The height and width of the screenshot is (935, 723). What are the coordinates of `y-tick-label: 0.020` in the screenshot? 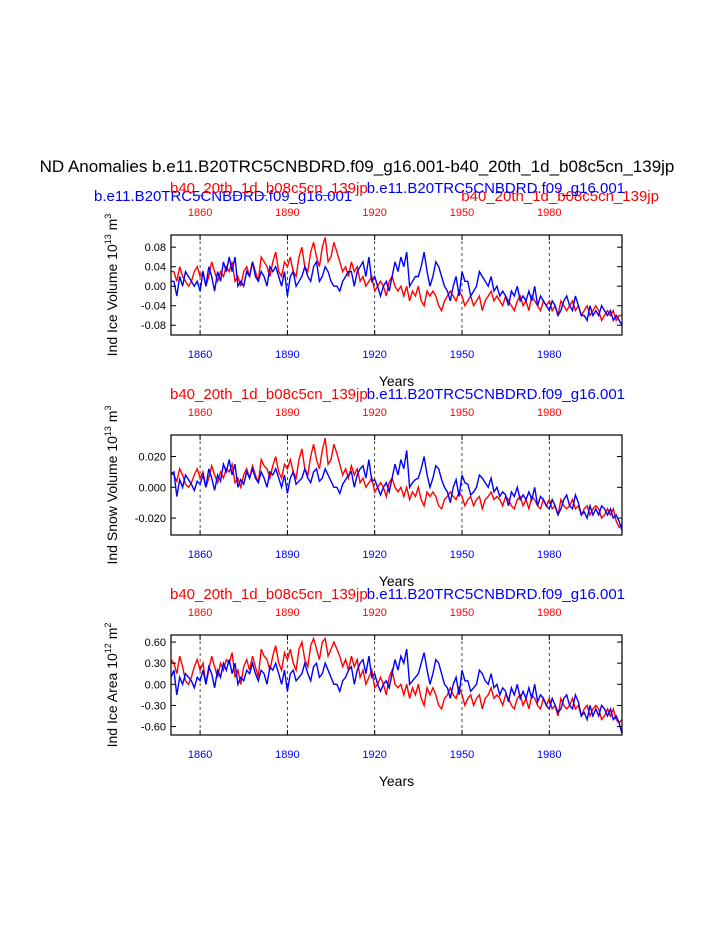 It's located at (152, 458).